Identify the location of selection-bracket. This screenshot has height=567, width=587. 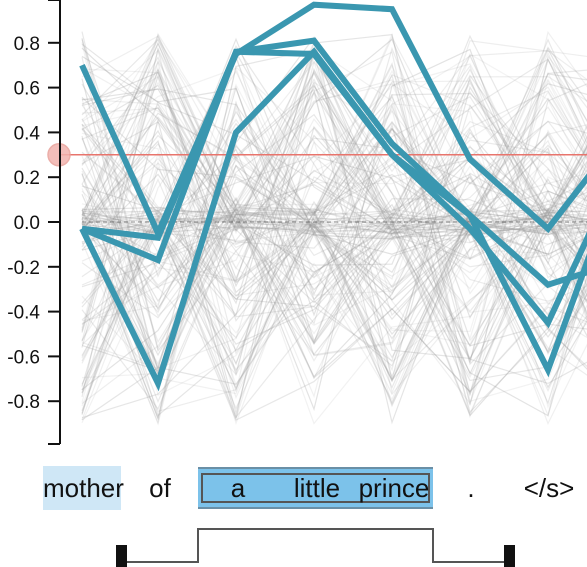
(293, 537).